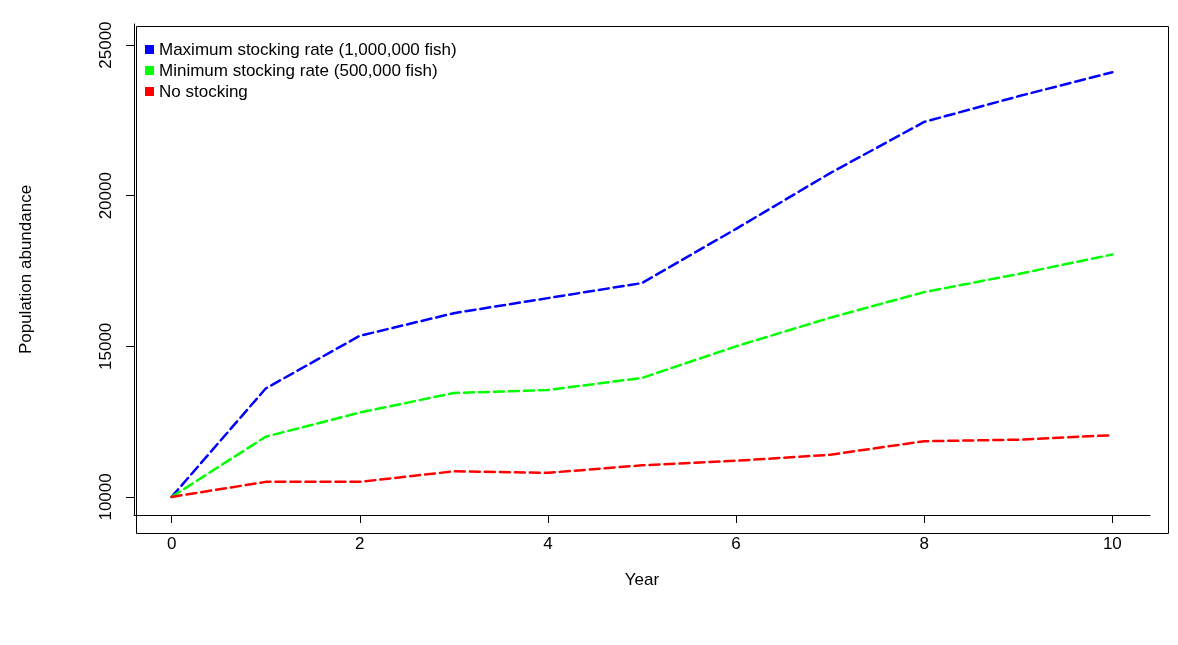  Describe the element at coordinates (1112, 543) in the screenshot. I see `x-tick-label: 10` at that location.